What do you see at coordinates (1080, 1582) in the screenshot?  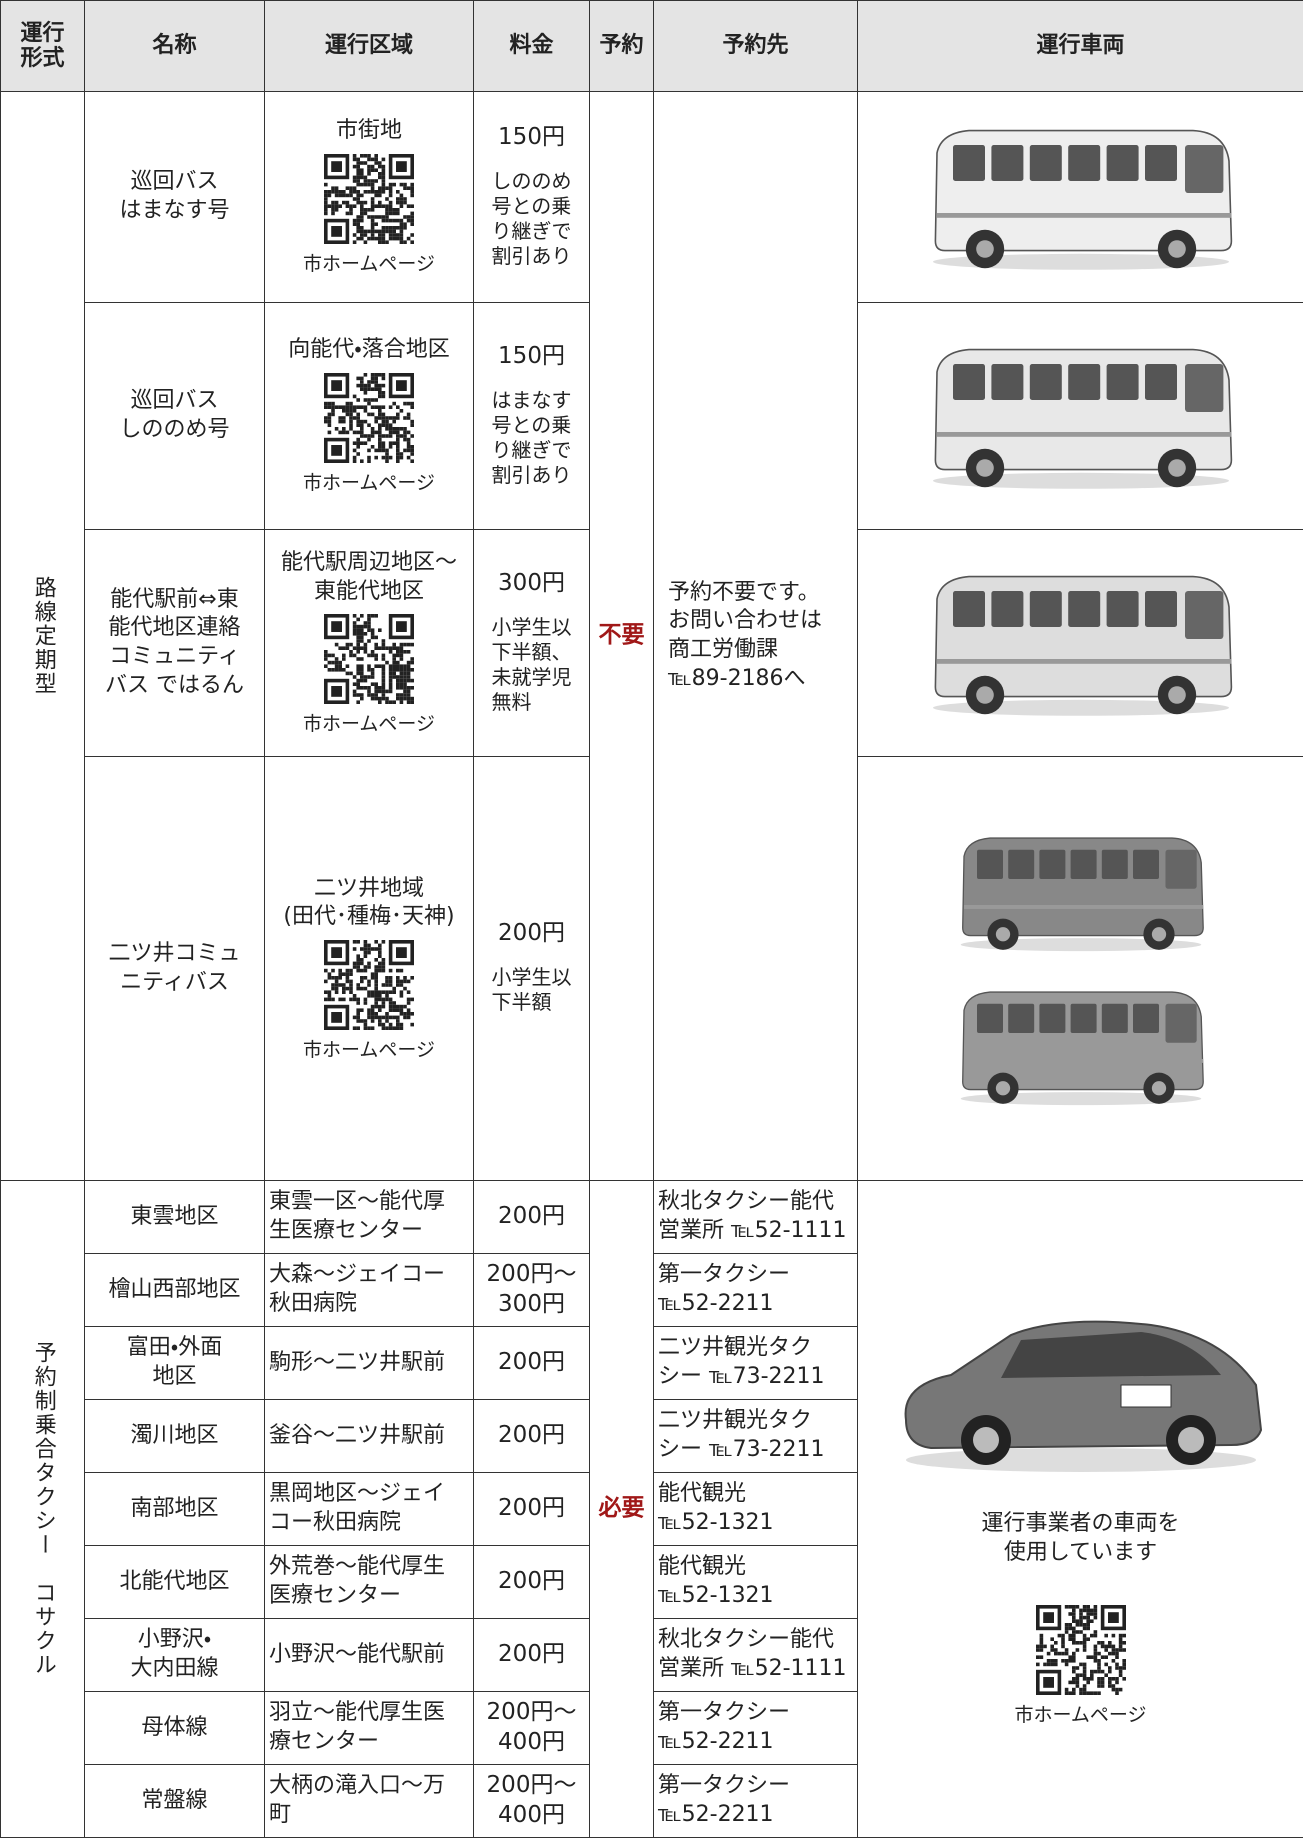 I see `spacer` at bounding box center [1080, 1582].